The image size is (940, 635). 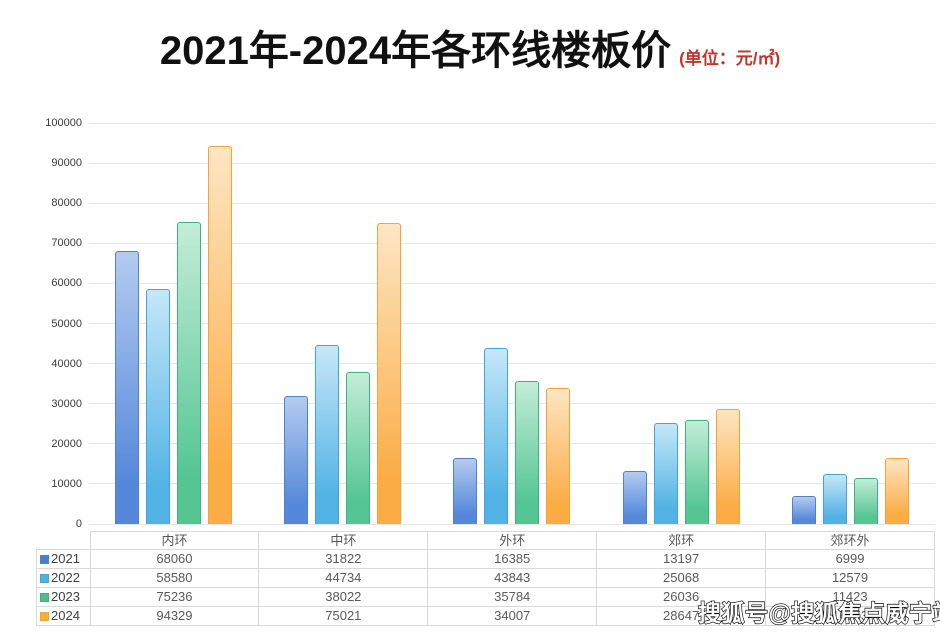 I want to click on bar-2021-cat4, so click(x=803, y=509).